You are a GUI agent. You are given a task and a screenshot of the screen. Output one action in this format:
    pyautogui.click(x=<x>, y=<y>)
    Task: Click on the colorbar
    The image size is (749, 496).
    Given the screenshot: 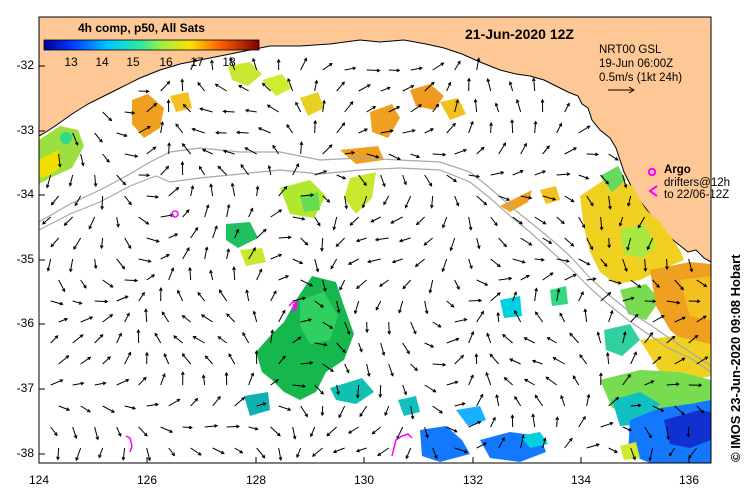 What is the action you would take?
    pyautogui.click(x=151, y=45)
    